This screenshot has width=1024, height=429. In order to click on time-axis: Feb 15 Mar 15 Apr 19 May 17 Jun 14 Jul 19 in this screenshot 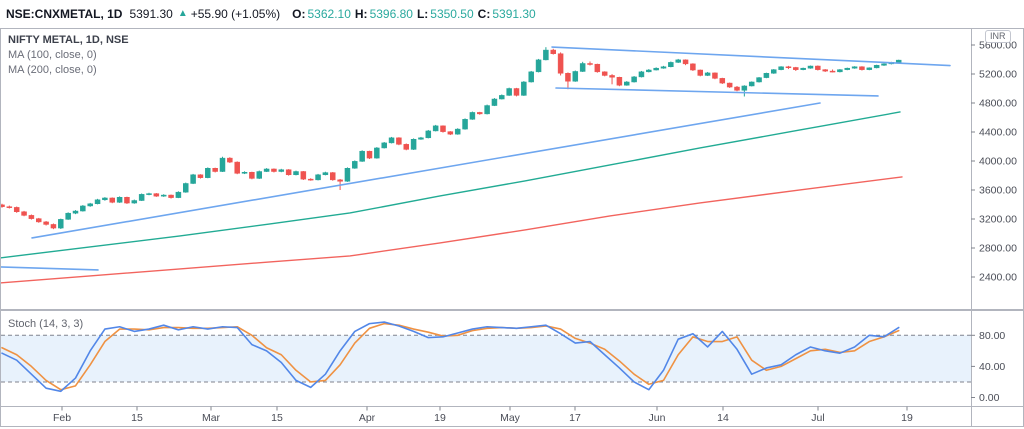, I will do `click(483, 415)`.